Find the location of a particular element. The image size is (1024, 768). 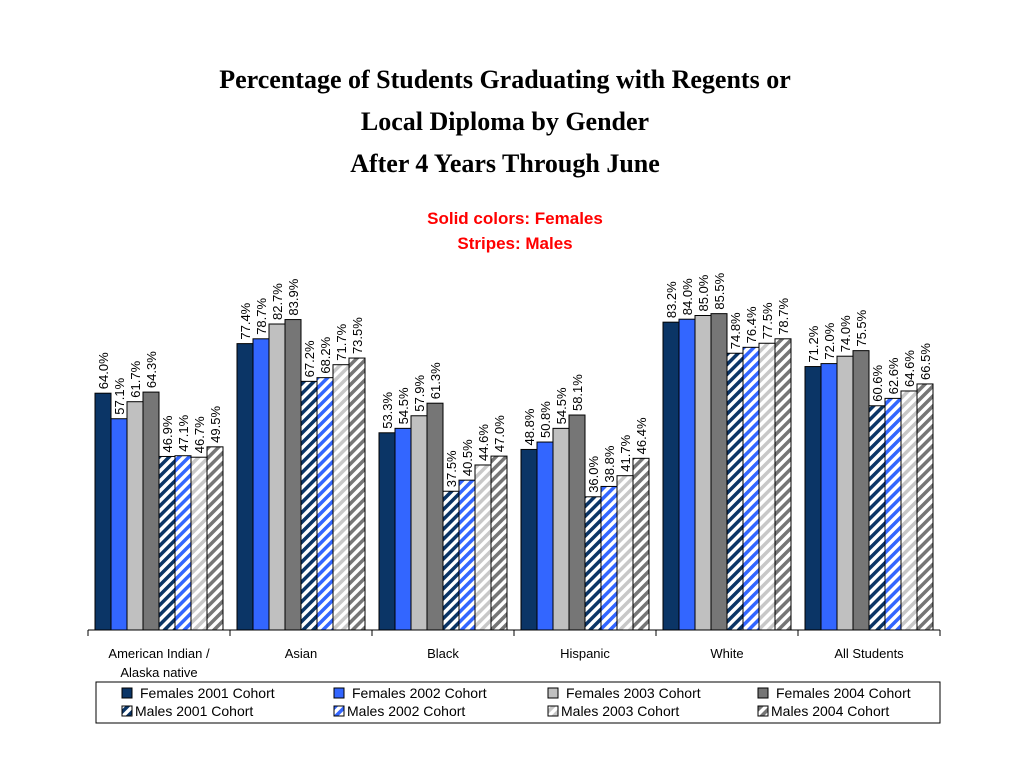

value-label: 58.1% is located at coordinates (577, 392).